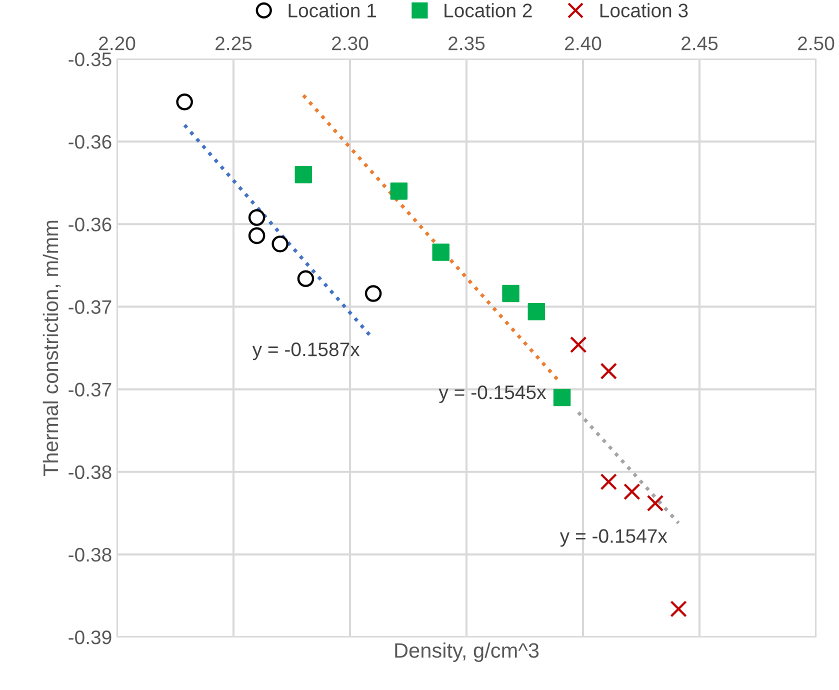 The image size is (839, 690). Describe the element at coordinates (234, 43) in the screenshot. I see `x-tick-label: 2.25` at that location.